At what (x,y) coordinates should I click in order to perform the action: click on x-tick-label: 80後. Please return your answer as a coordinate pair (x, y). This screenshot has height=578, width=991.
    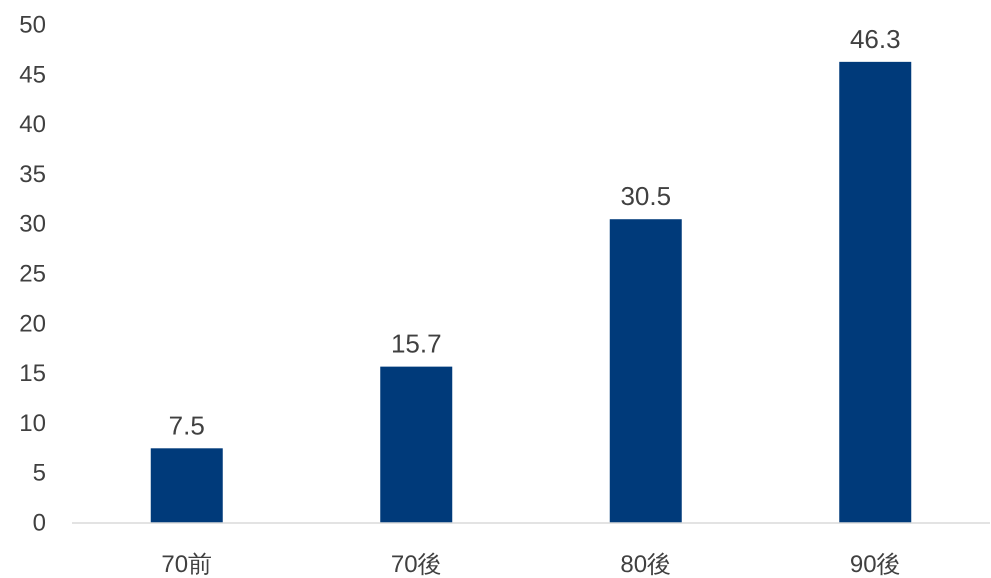
    Looking at the image, I should click on (646, 564).